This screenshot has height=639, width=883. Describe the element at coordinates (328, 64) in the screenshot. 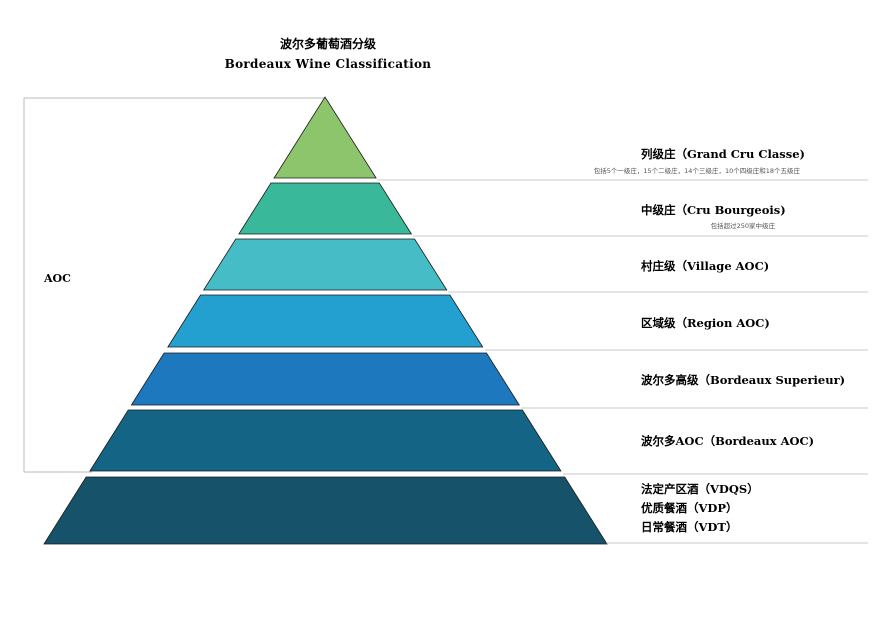

I see `diagram-title-en: Bordeaux Wine Classification` at that location.